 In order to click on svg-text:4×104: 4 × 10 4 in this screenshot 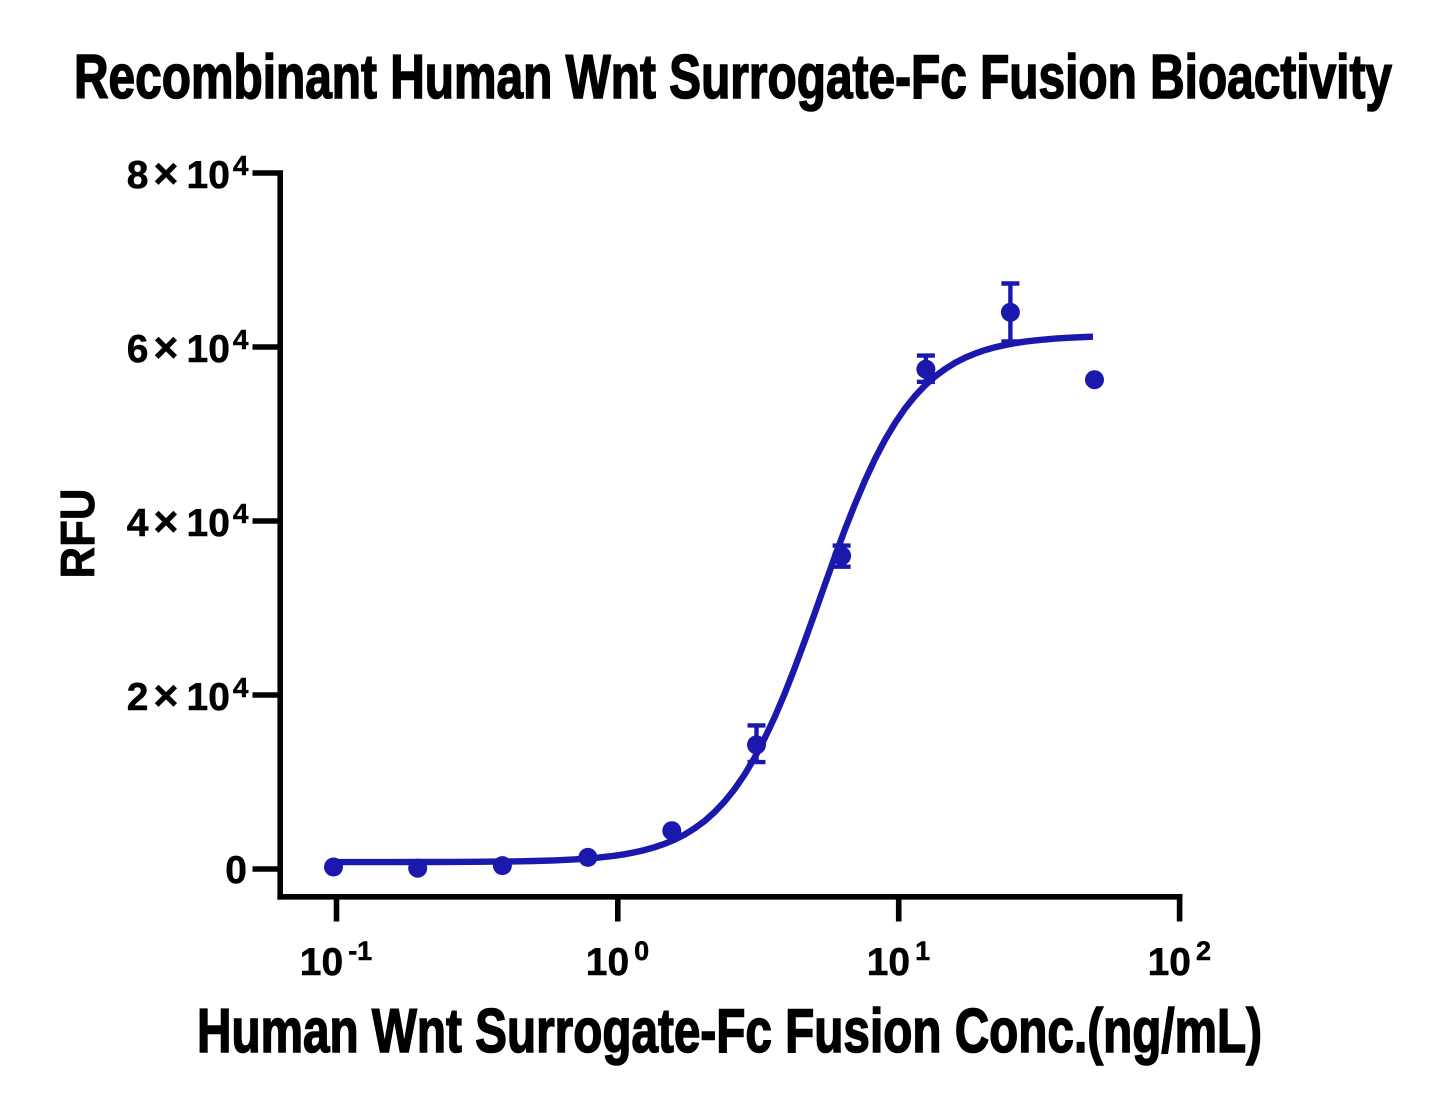, I will do `click(188, 522)`.